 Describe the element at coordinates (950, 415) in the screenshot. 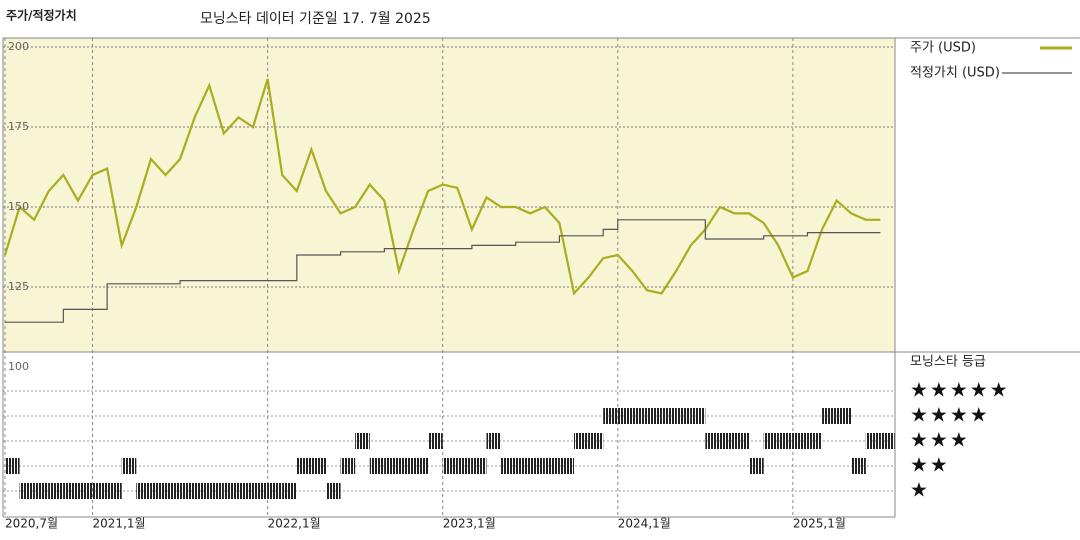

I see `rating-label: ★★★★` at that location.